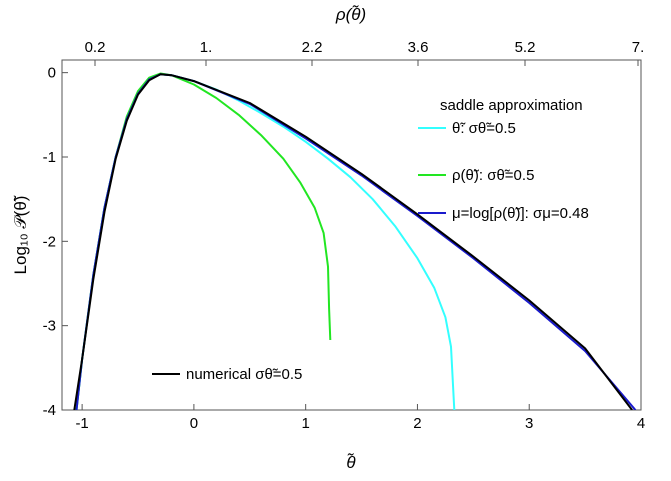 This screenshot has width=671, height=481. What do you see at coordinates (641, 423) in the screenshot?
I see `x-tick-label: 4` at bounding box center [641, 423].